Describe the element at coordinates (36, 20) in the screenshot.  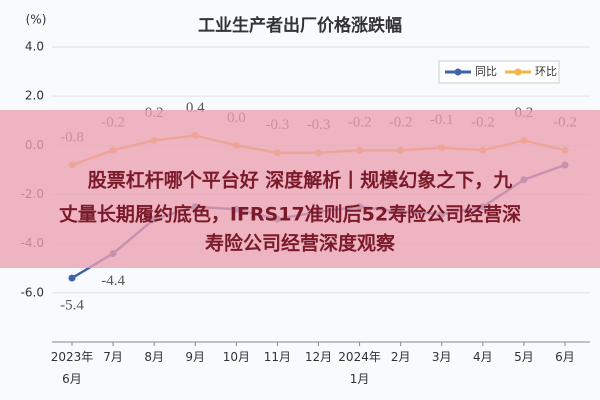
I see `y-axis-label: (%)` at that location.